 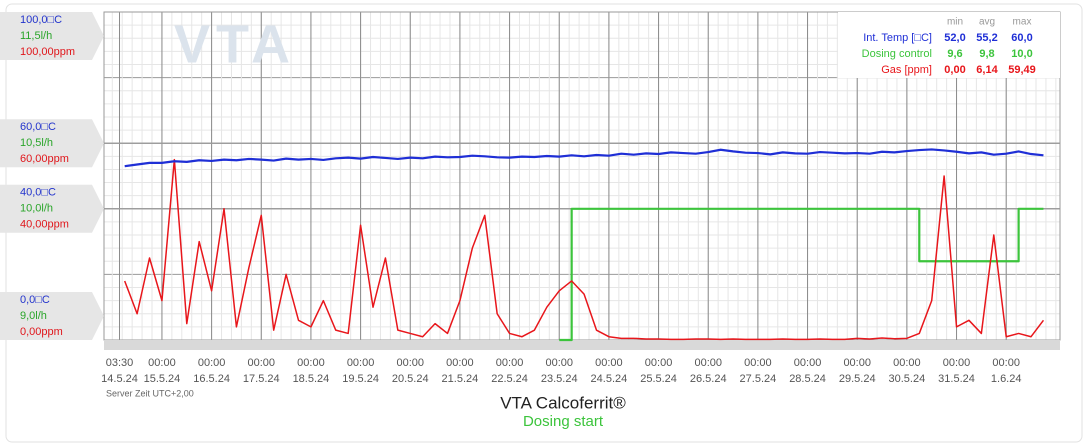 I want to click on legend-stat: 9,8, so click(x=986, y=54).